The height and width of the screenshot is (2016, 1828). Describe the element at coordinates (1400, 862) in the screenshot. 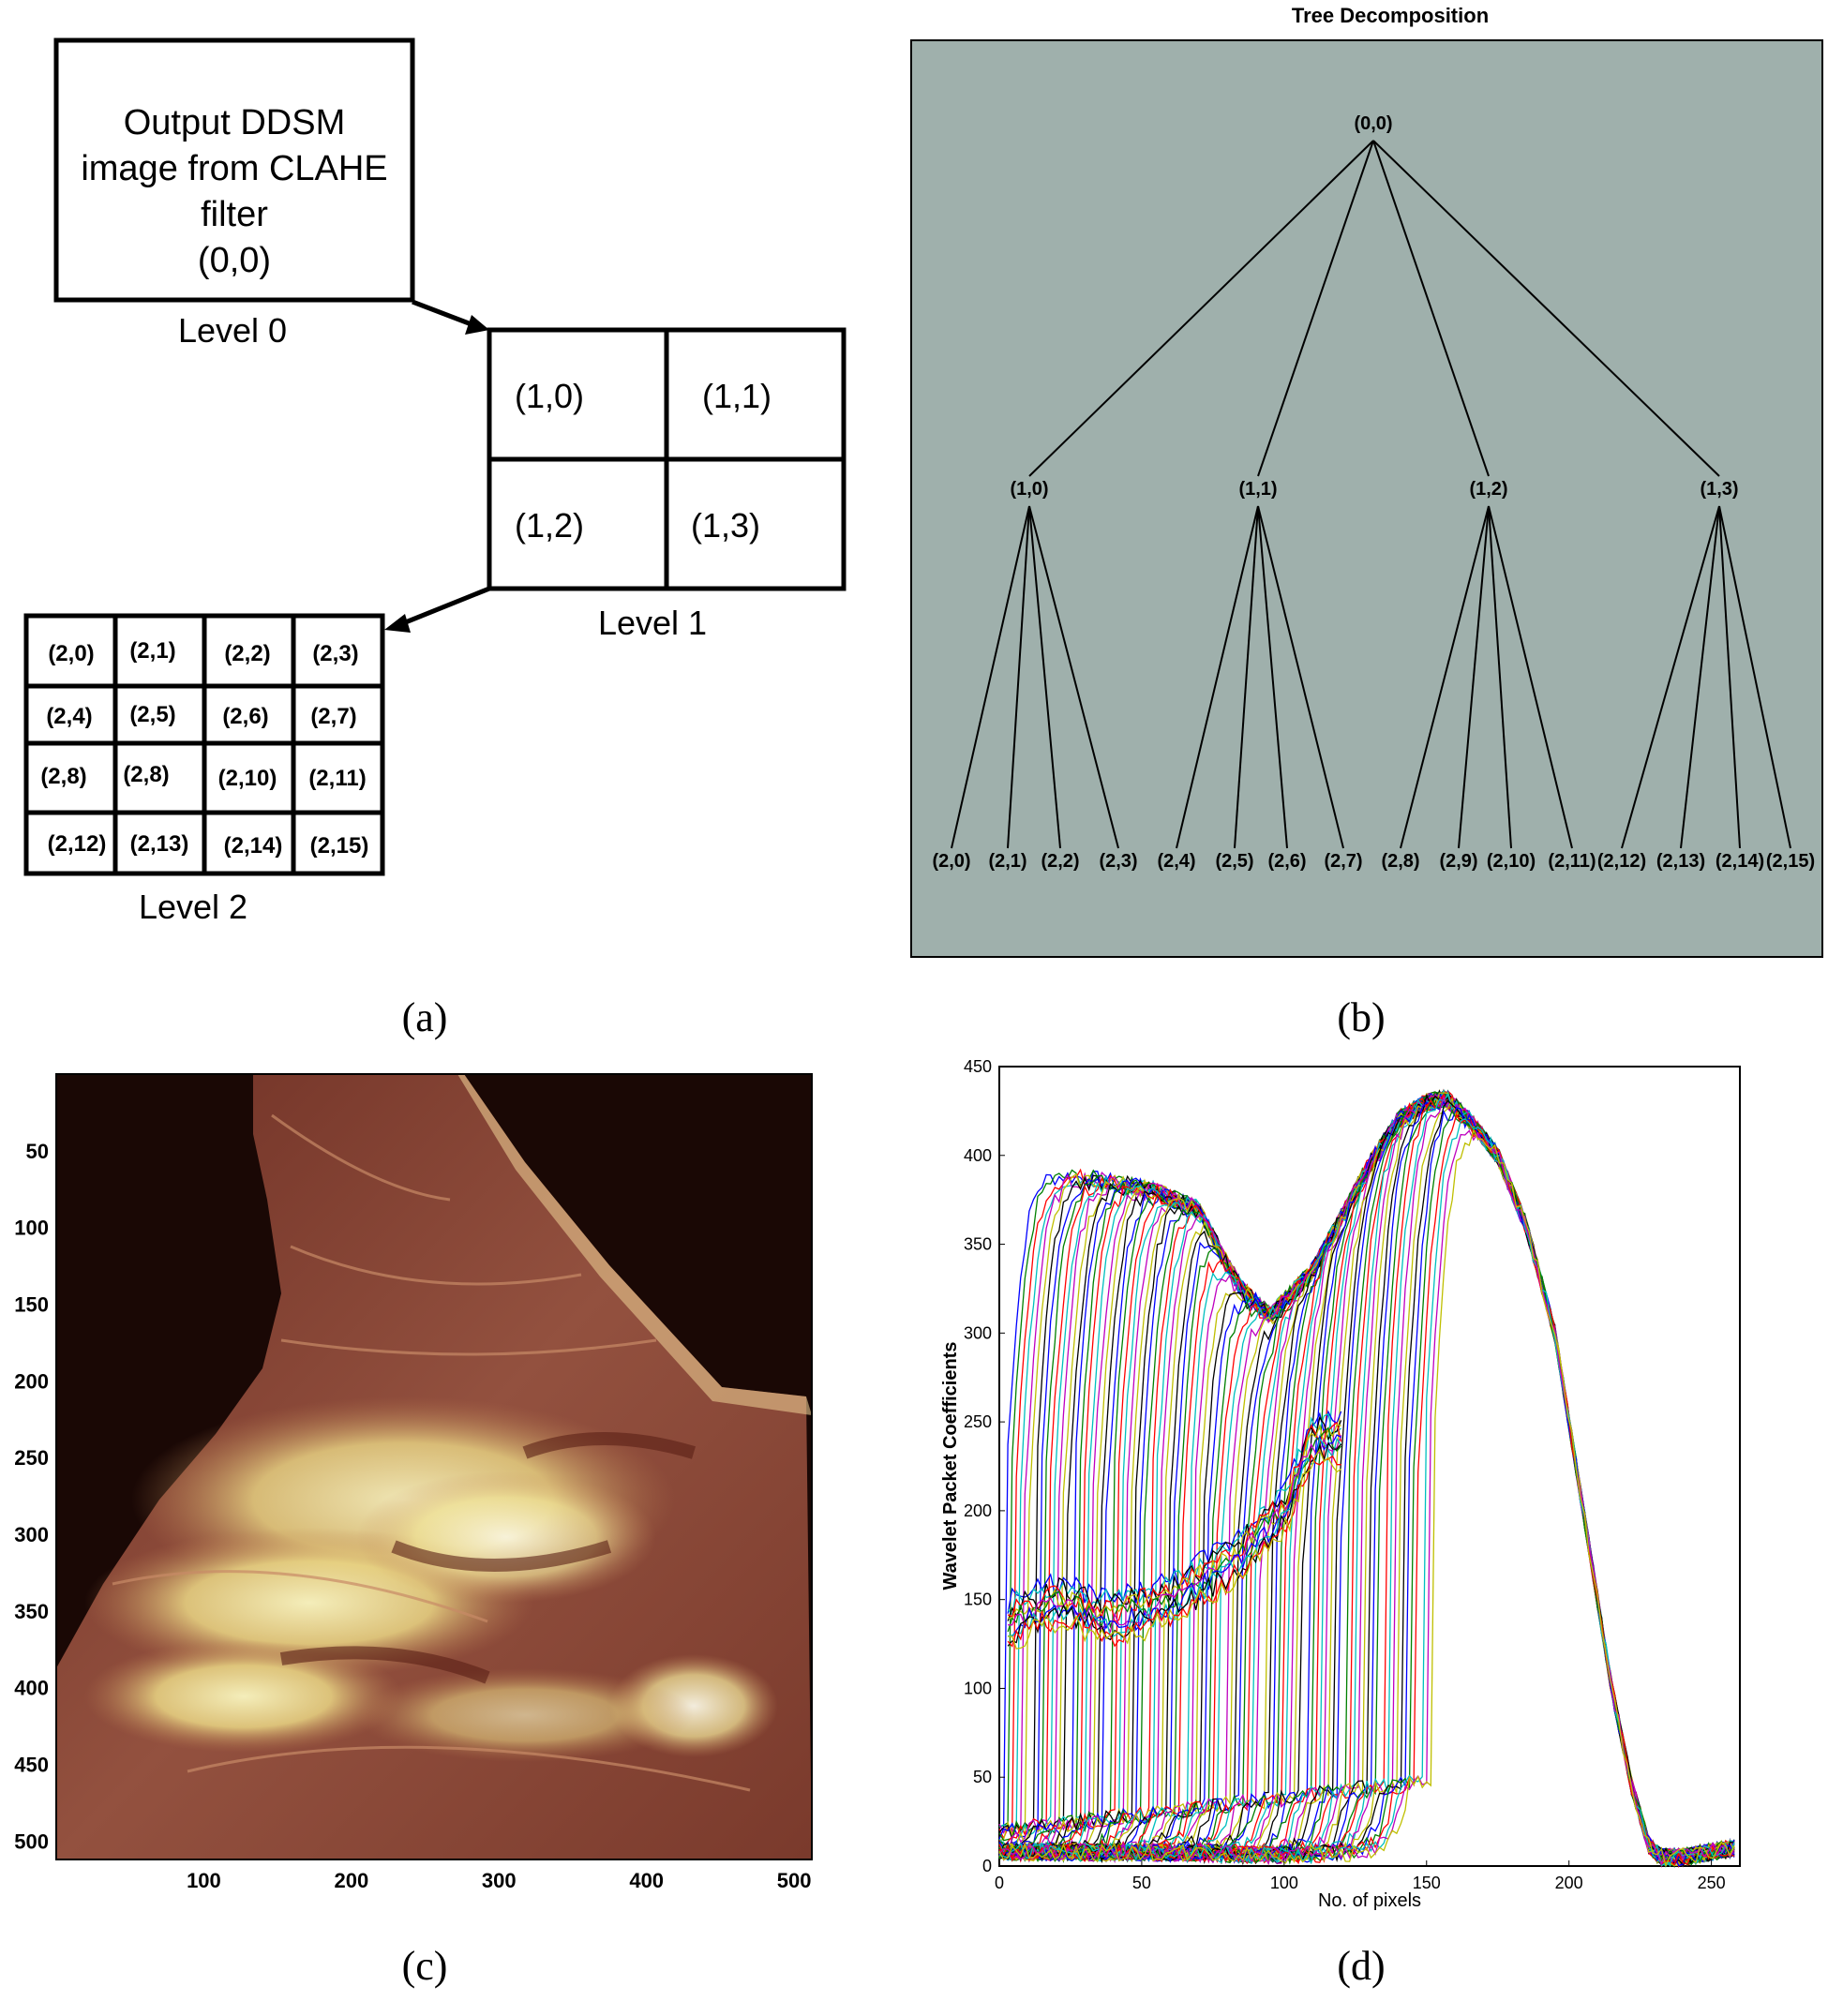

I see `tree-node-level2-8: (2,8)` at that location.